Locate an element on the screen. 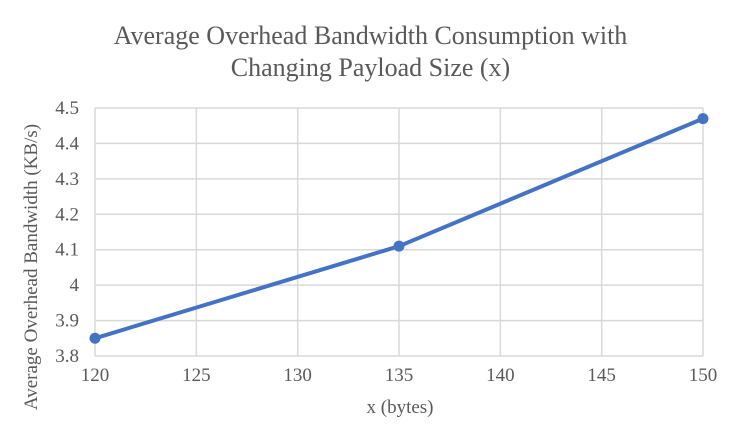 Image resolution: width=741 pixels, height=445 pixels. y-tick-label: 4.1 is located at coordinates (67, 250).